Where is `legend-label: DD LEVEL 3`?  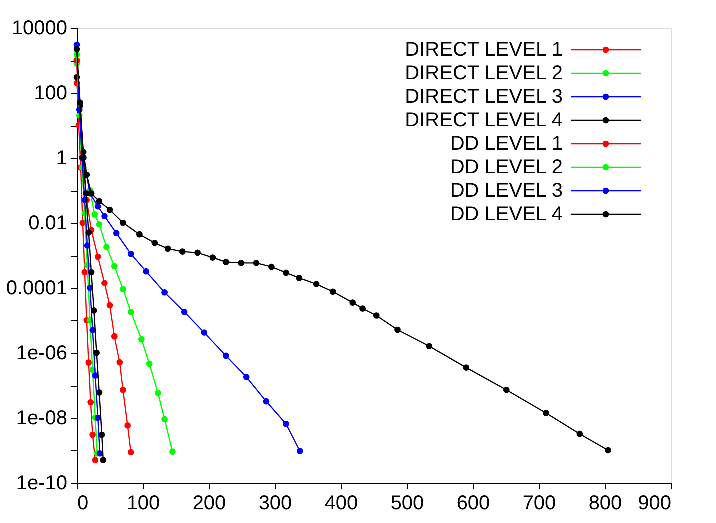 legend-label: DD LEVEL 3 is located at coordinates (506, 191).